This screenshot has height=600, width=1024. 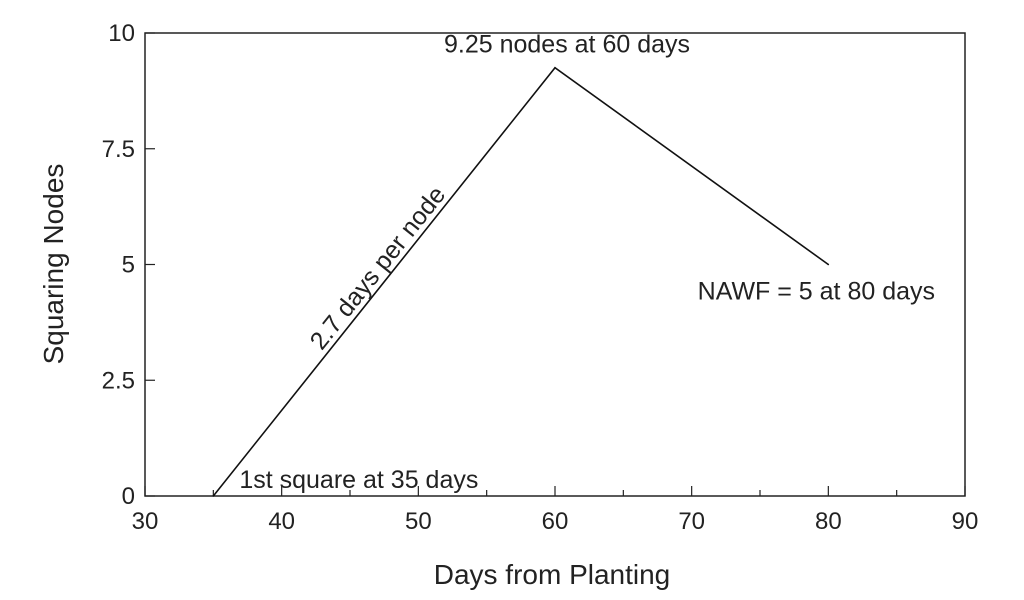 What do you see at coordinates (691, 521) in the screenshot?
I see `x-tick-label: 70` at bounding box center [691, 521].